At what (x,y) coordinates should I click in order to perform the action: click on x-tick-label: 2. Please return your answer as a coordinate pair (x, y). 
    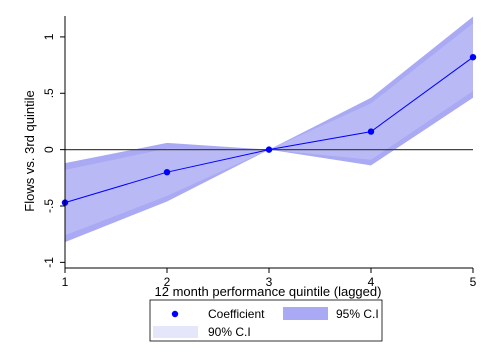
    Looking at the image, I should click on (167, 282).